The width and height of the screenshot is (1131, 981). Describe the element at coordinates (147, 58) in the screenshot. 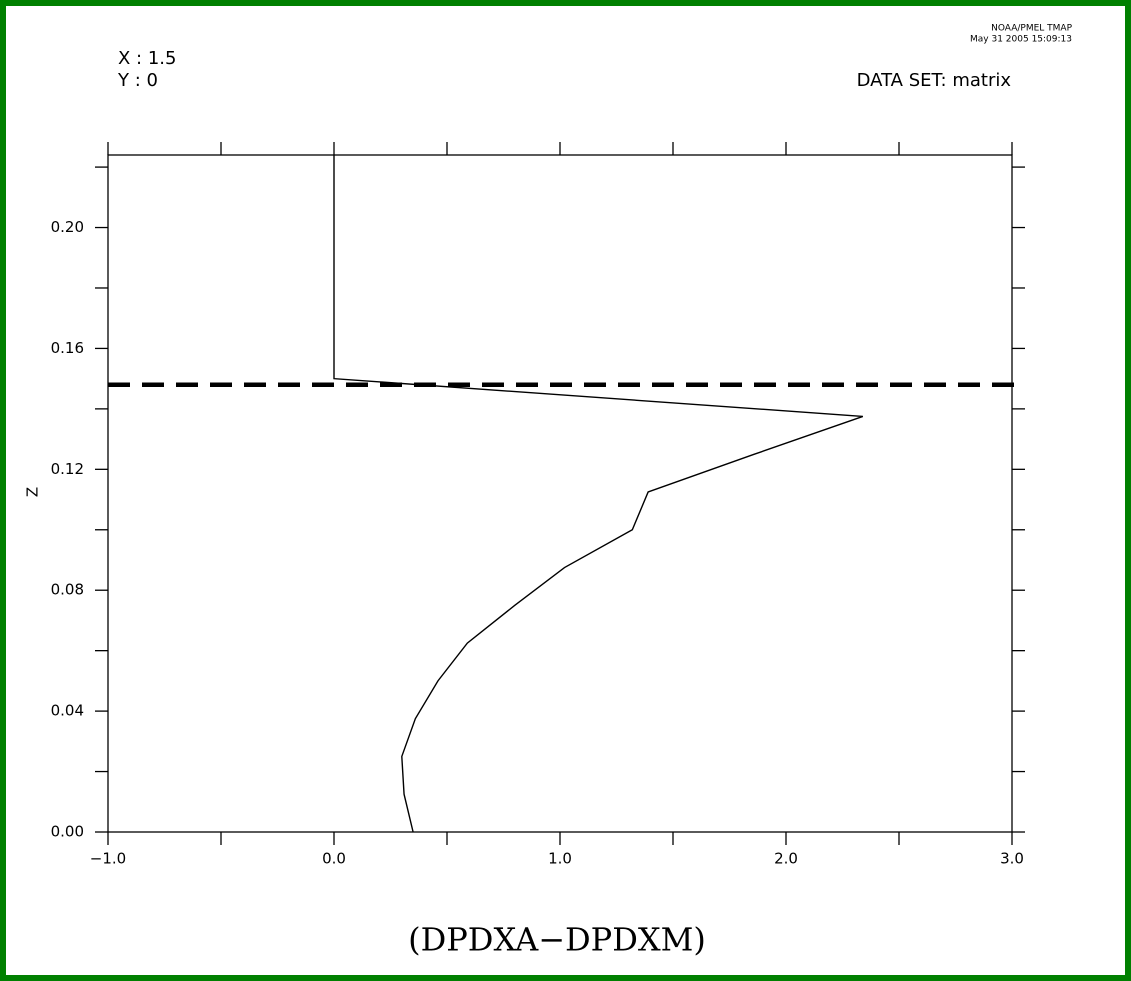

I see `annotation: X : 1.5` at that location.